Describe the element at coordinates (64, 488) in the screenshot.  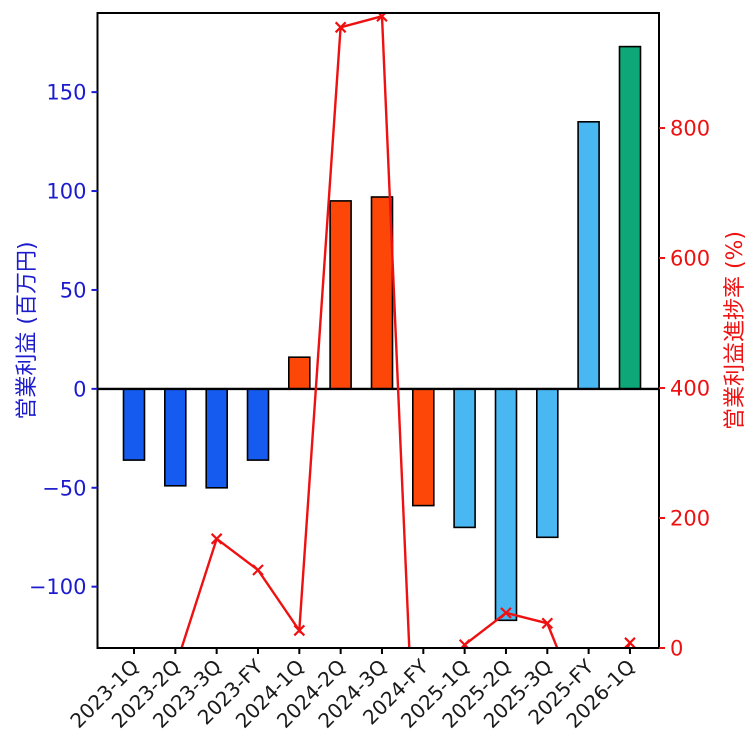
I see `left-tick-label: −50` at that location.